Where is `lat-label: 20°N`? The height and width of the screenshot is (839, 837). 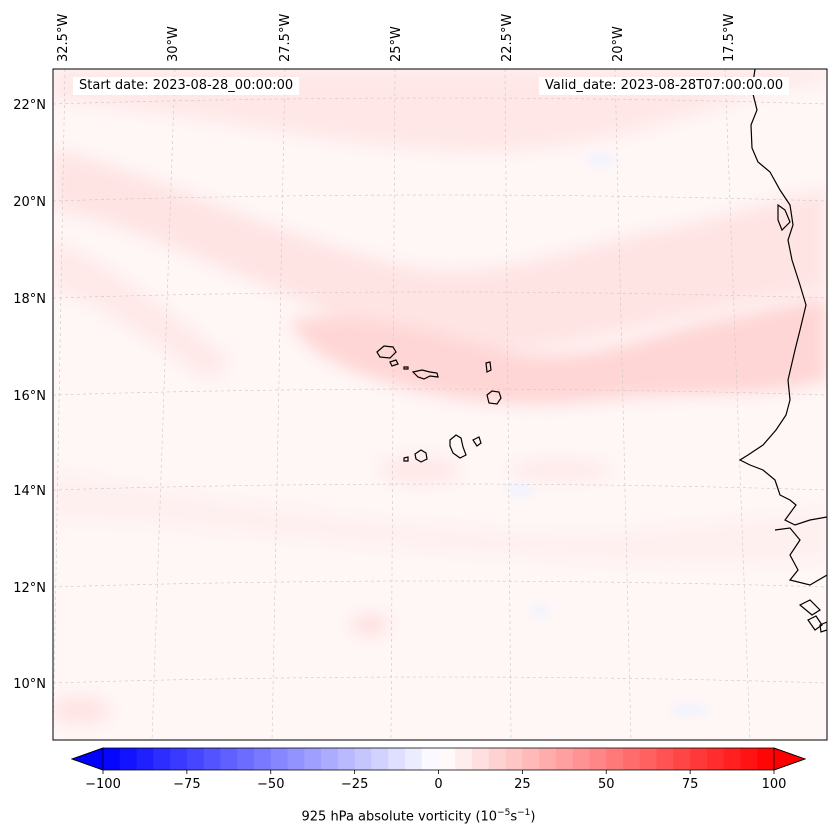 lat-label: 20°N is located at coordinates (29, 202).